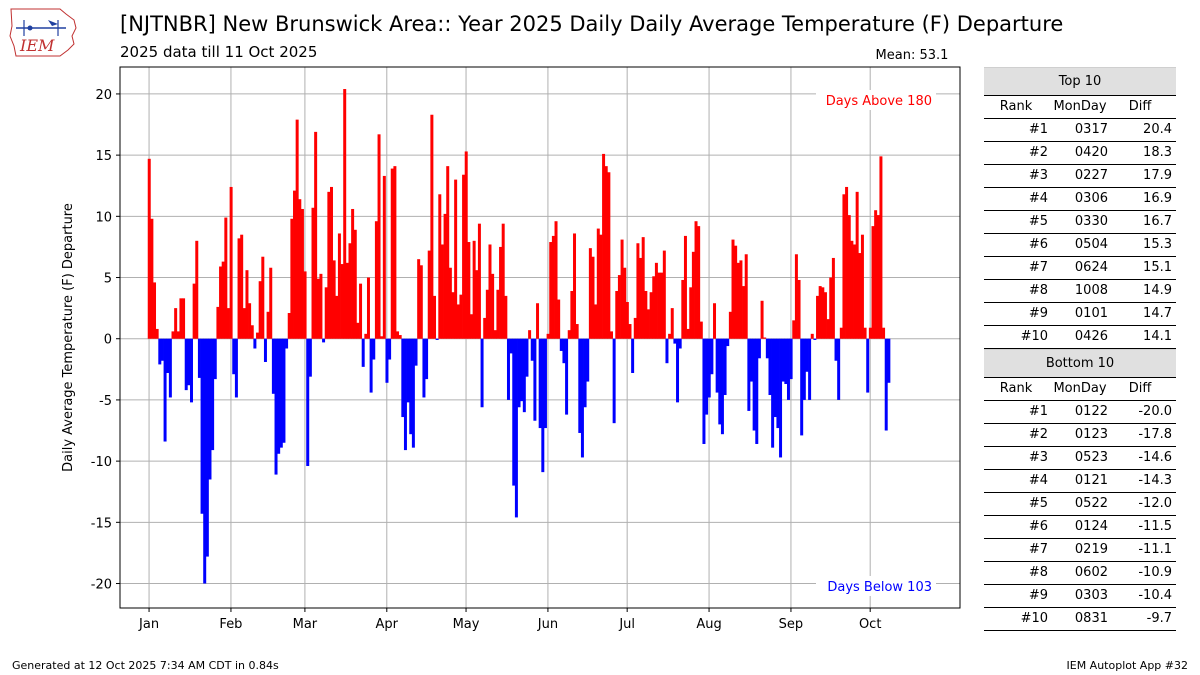  What do you see at coordinates (1155, 595) in the screenshot?
I see `diff-cell: -10.4` at bounding box center [1155, 595].